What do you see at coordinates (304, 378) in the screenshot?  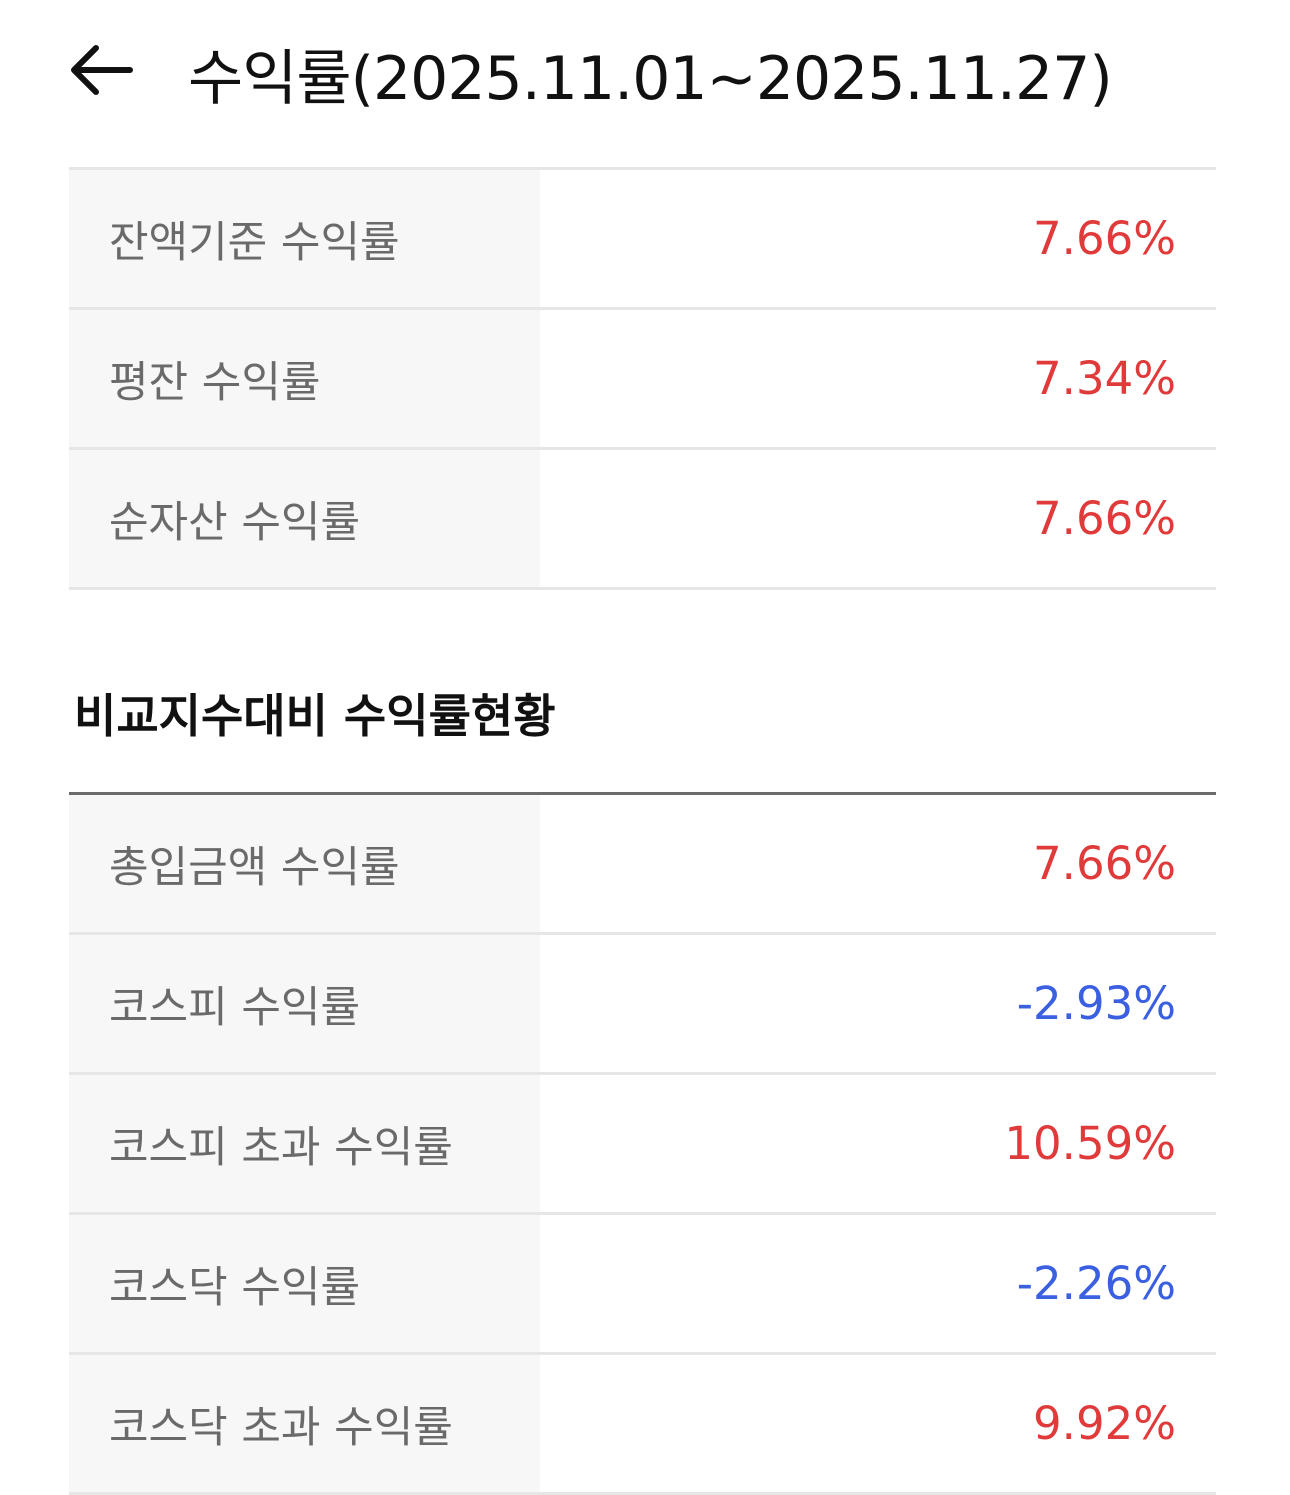 I see `row-label: 평잔 수익률` at bounding box center [304, 378].